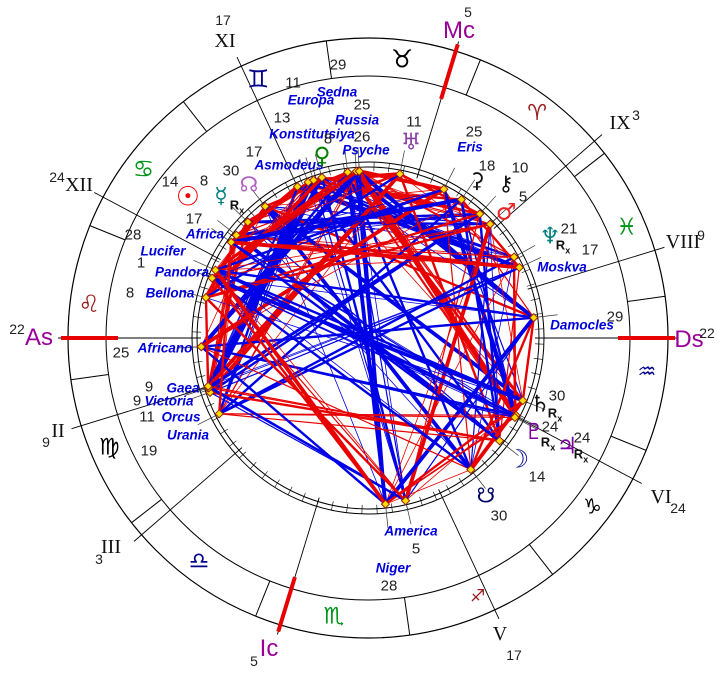  I want to click on body-marker-saturn, so click(523, 400).